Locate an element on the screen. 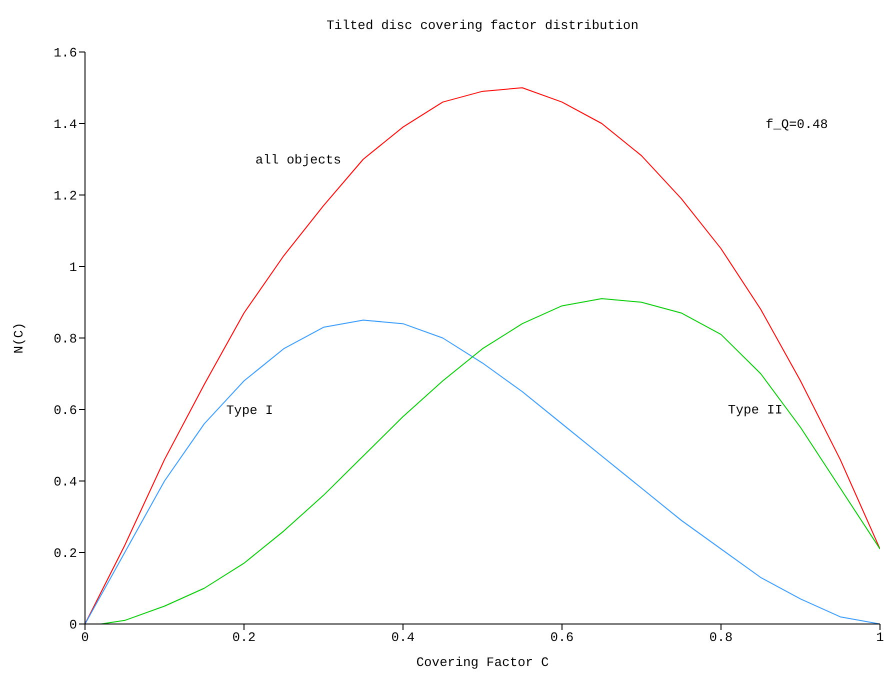  chart-title: Tilted disc covering factor distribution is located at coordinates (482, 25).